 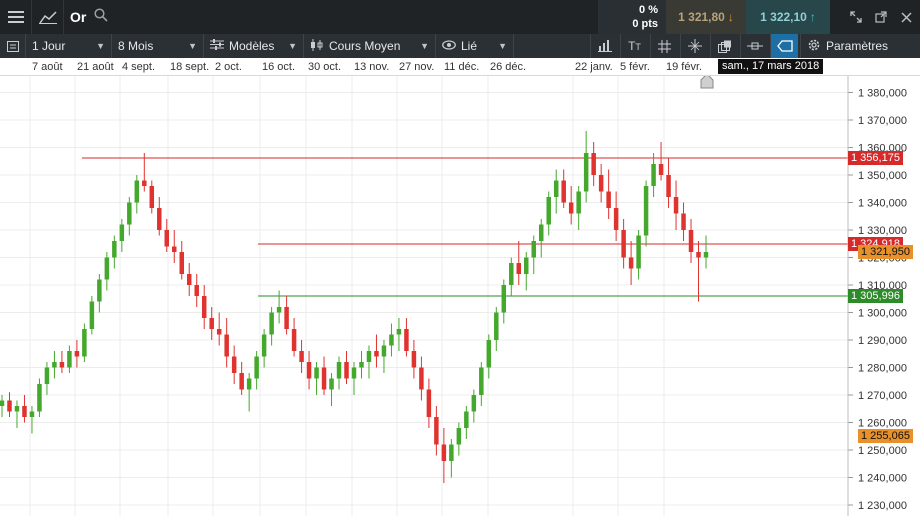 What do you see at coordinates (13, 46) in the screenshot?
I see `list-icon` at bounding box center [13, 46].